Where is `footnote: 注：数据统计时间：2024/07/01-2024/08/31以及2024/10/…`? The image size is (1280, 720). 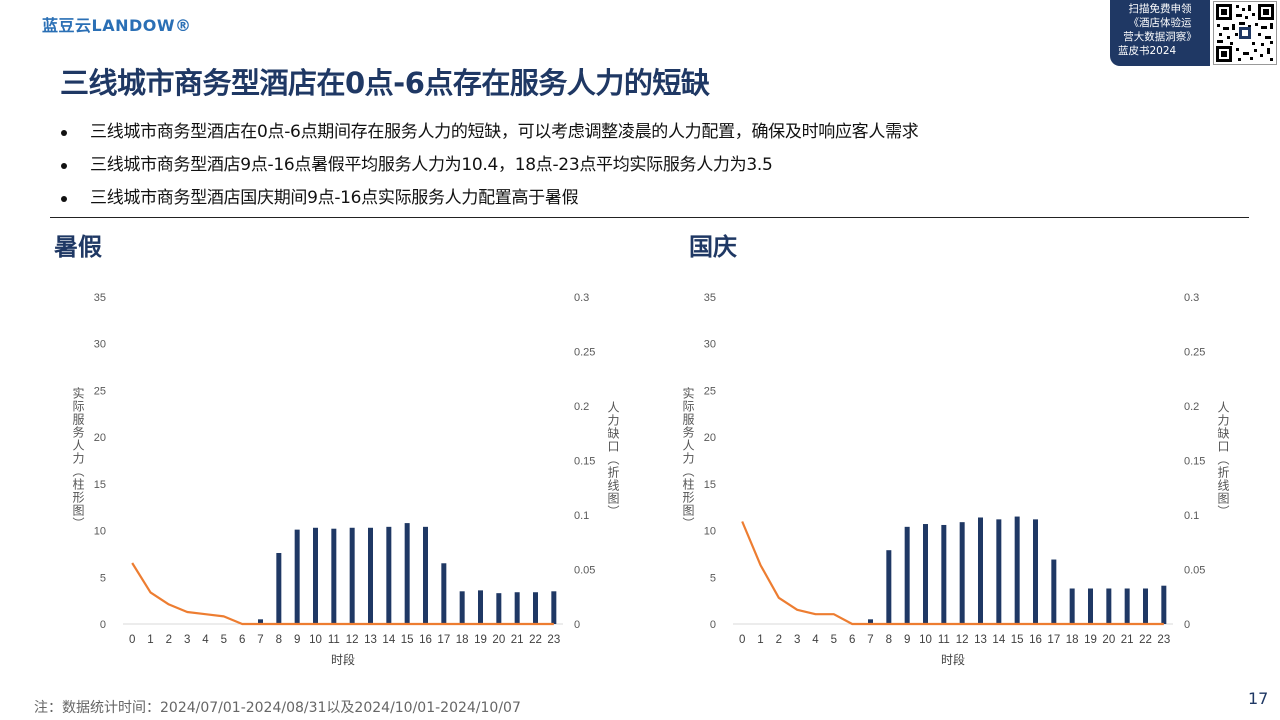 footnote: 注：数据统计时间：2024/07/01-2024/08/31以及2024/10/… is located at coordinates (277, 708).